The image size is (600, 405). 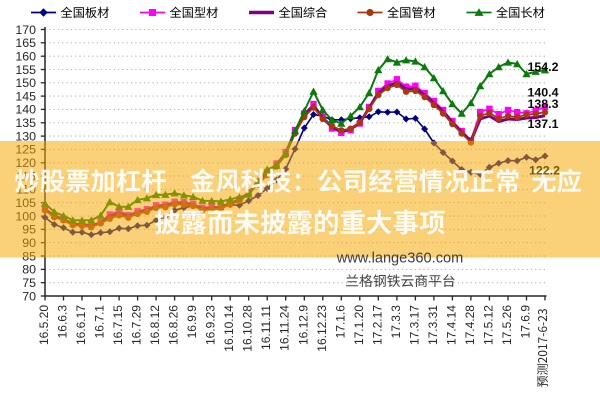 I want to click on svg-text: 122.2, so click(x=544, y=170).